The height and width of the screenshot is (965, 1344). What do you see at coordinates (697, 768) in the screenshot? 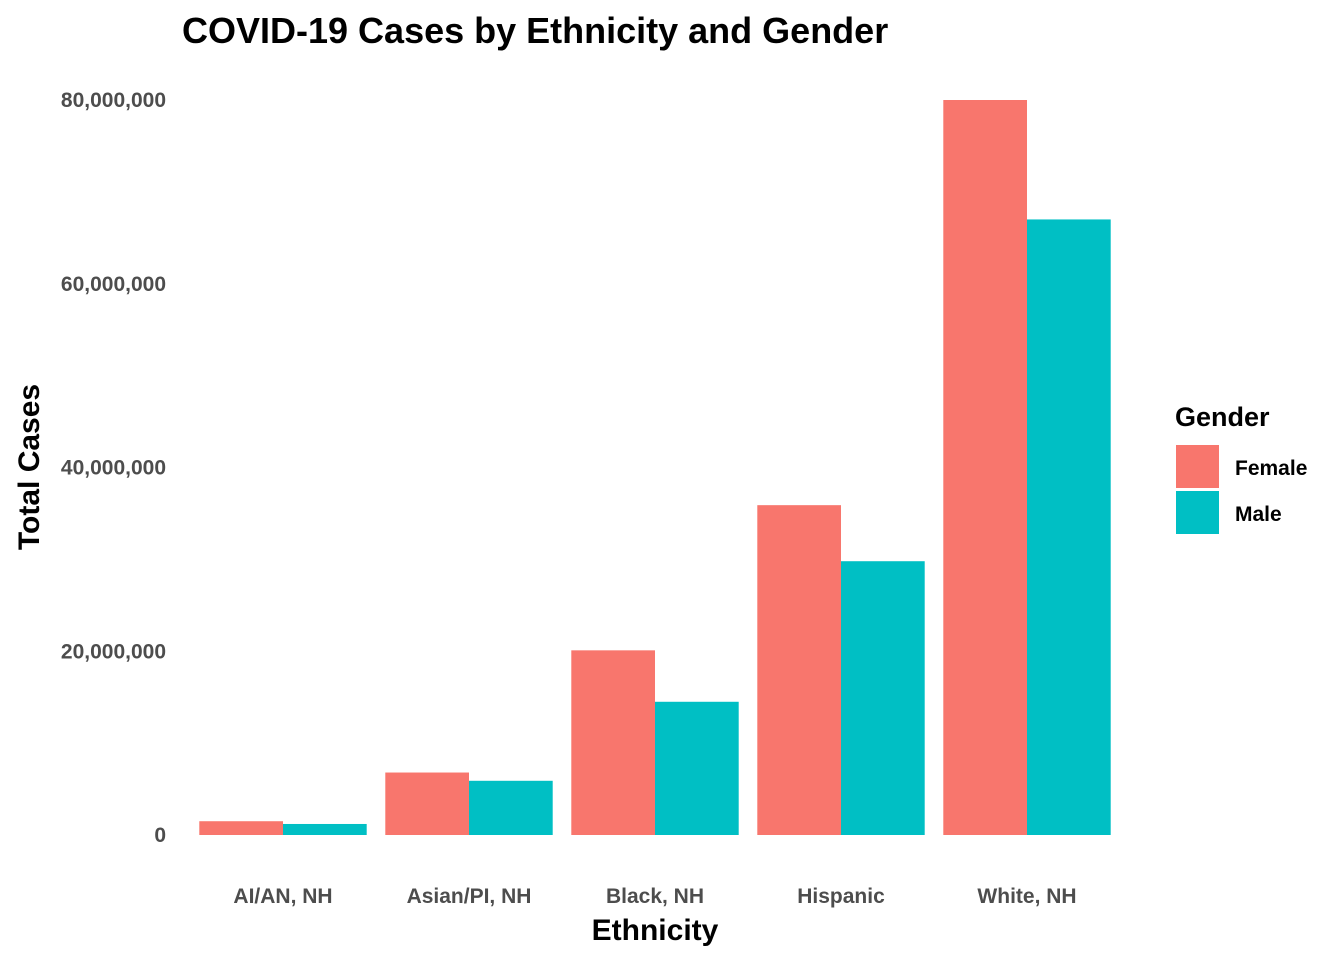
I see `bar-male-black-nh` at bounding box center [697, 768].